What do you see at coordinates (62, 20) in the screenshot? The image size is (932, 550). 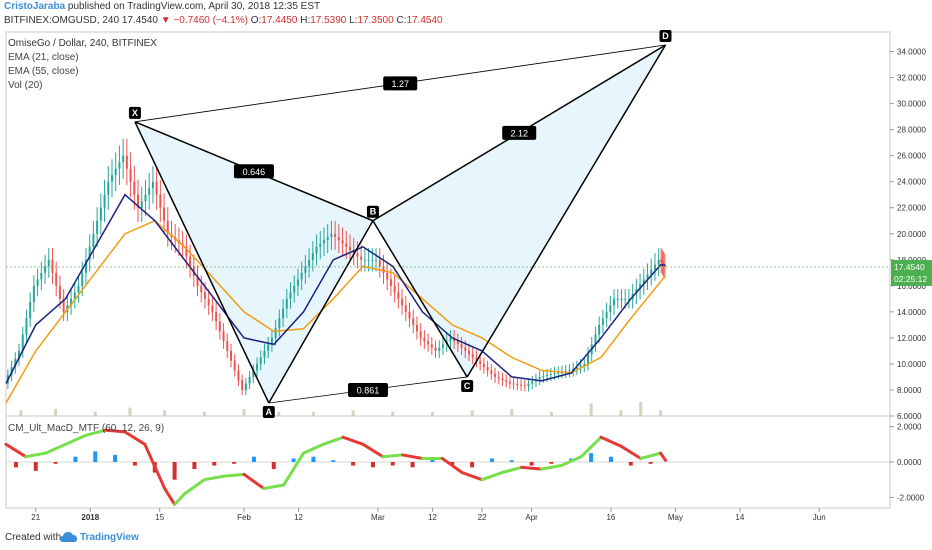 I see `symbol-label: BITFINEX:OMGUSD, 240` at bounding box center [62, 20].